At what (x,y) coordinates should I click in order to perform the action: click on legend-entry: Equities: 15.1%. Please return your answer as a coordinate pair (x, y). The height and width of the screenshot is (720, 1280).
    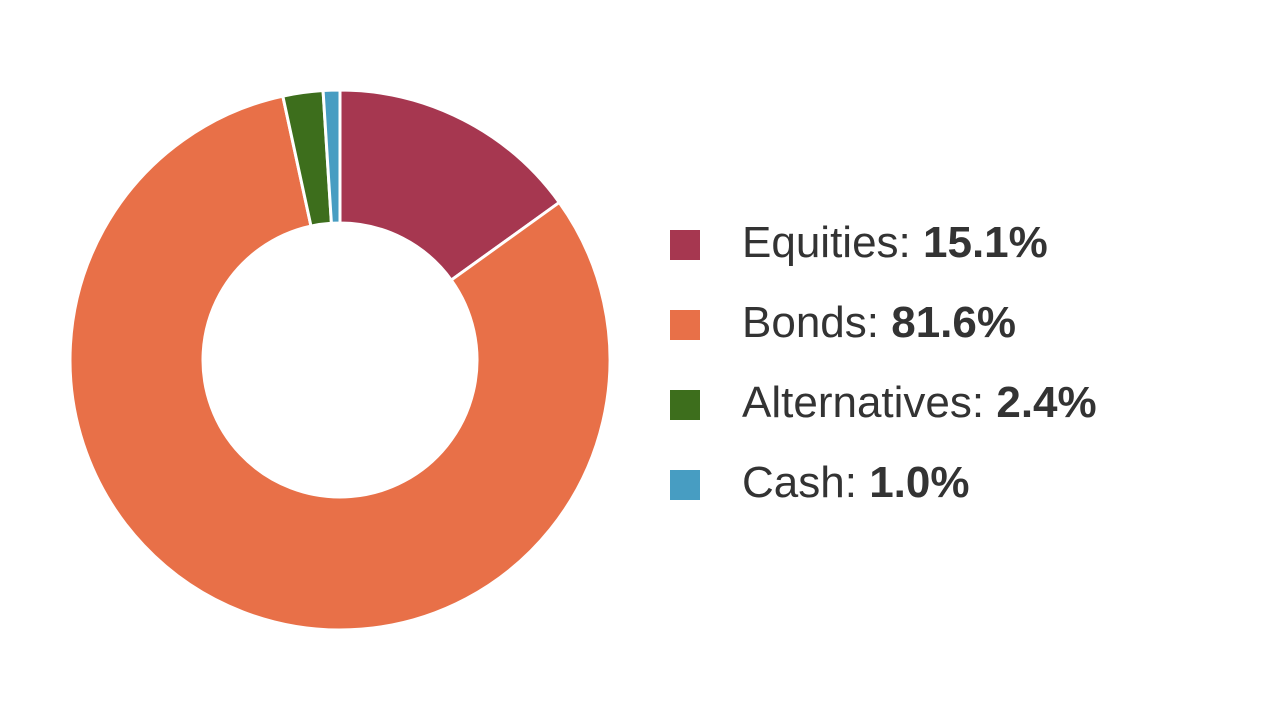
    Looking at the image, I should click on (895, 242).